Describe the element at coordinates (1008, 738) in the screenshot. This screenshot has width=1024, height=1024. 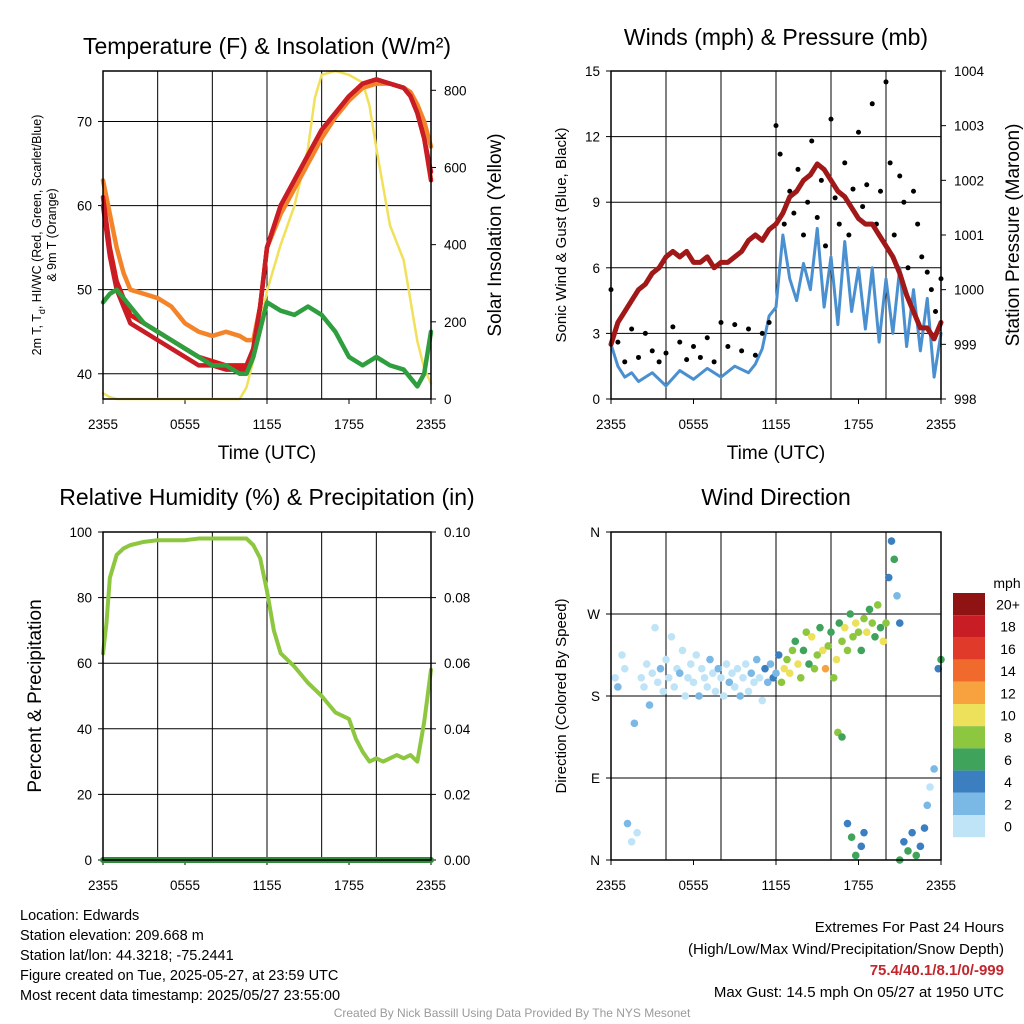
I see `colorbar-label: 8` at that location.